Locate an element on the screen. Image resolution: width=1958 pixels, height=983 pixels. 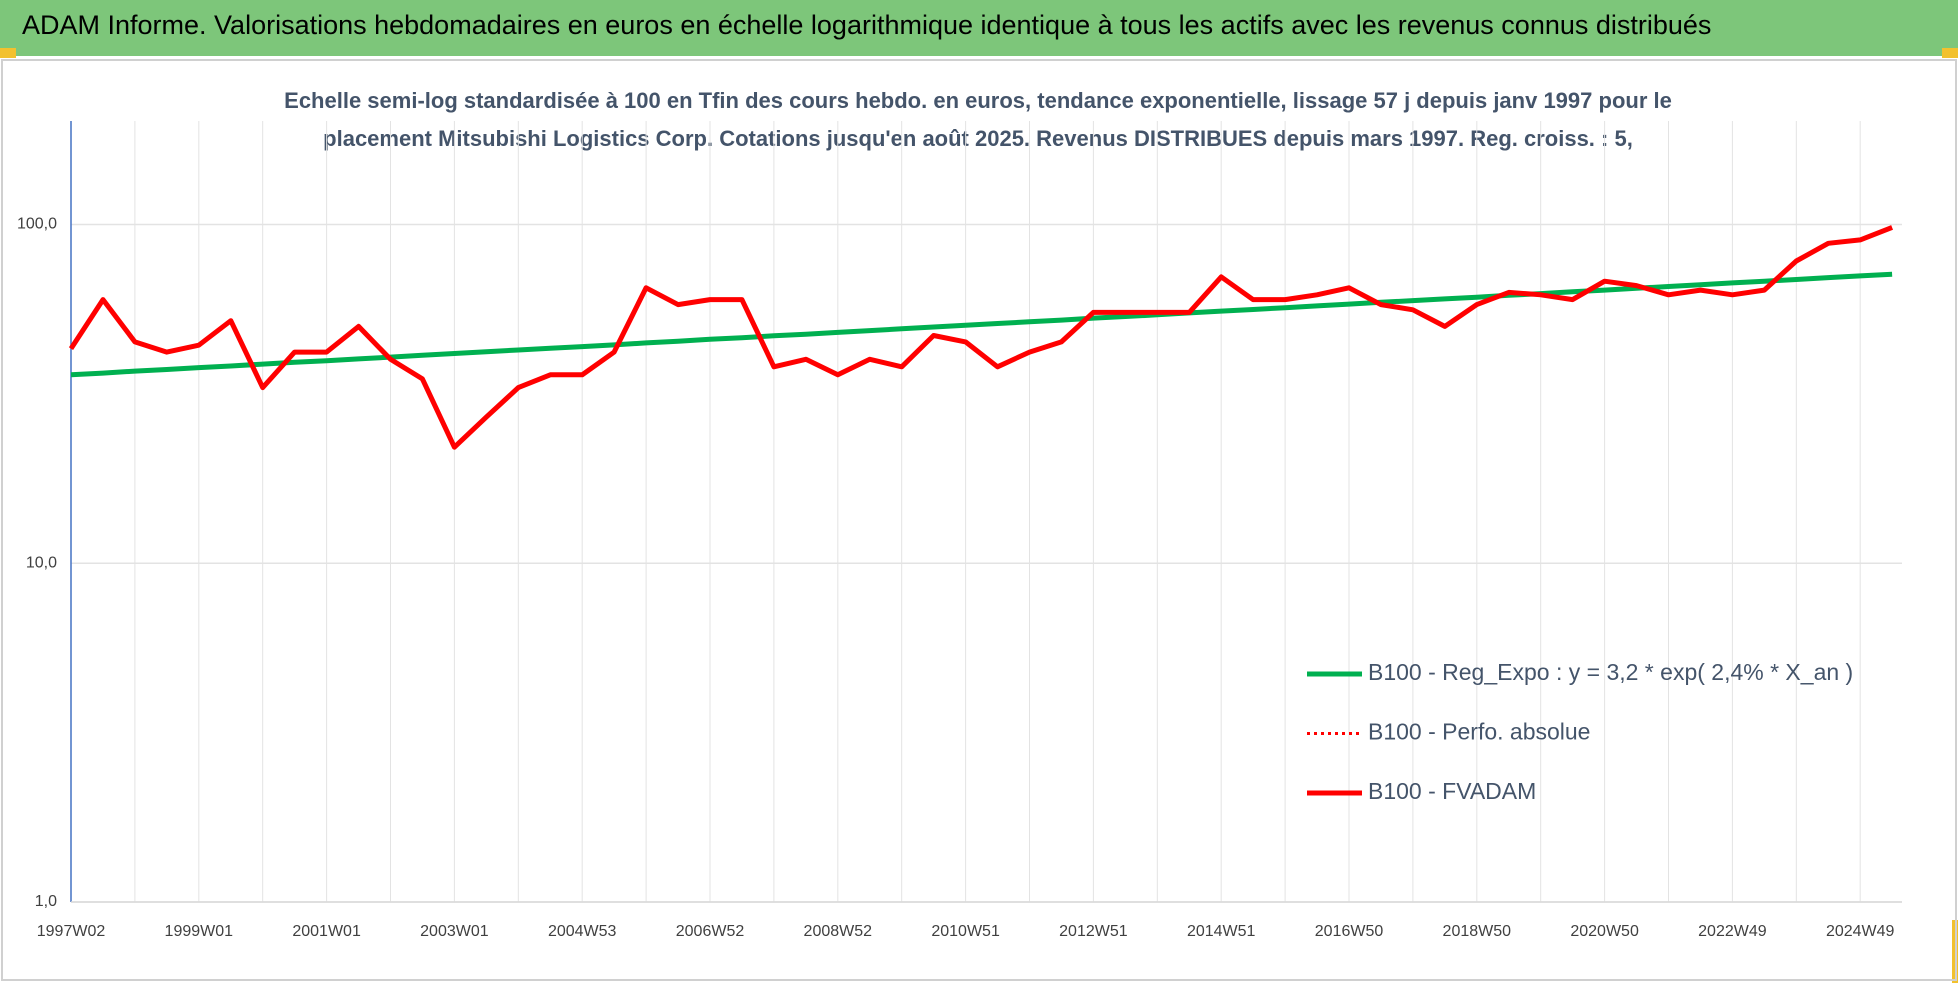
x-tick-label: 2001W01 is located at coordinates (326, 931).